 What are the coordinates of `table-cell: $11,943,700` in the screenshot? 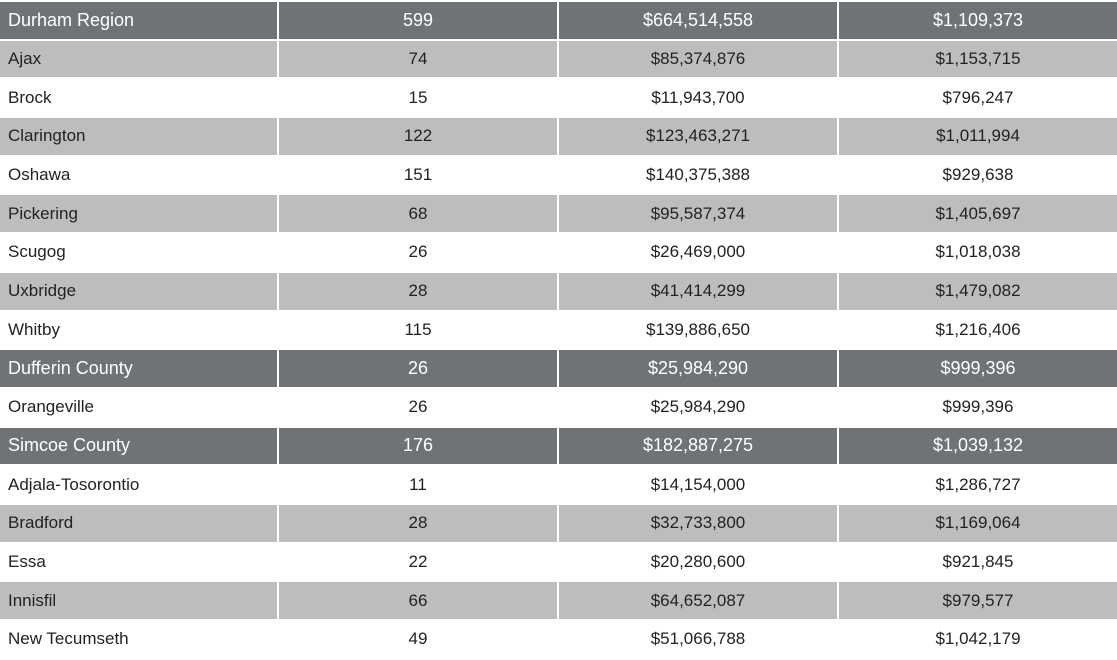 It's located at (698, 98).